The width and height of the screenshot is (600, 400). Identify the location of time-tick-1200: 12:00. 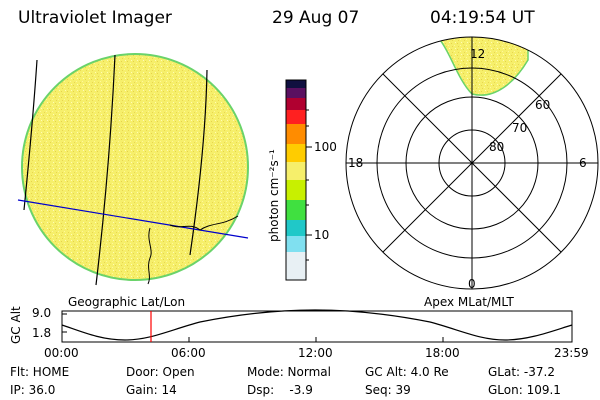
(315, 353).